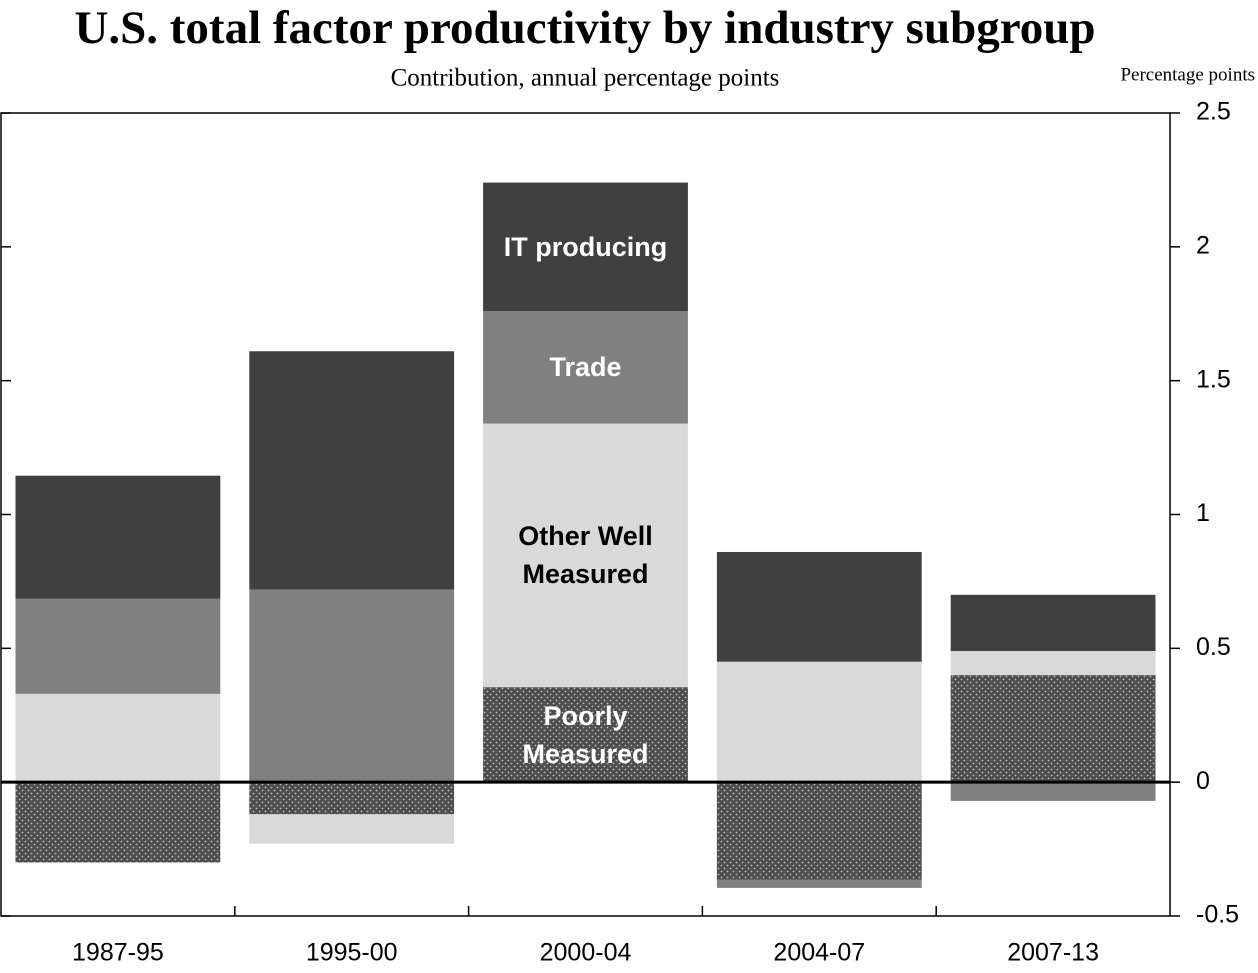  I want to click on x-tick-label: 2004-07, so click(819, 953).